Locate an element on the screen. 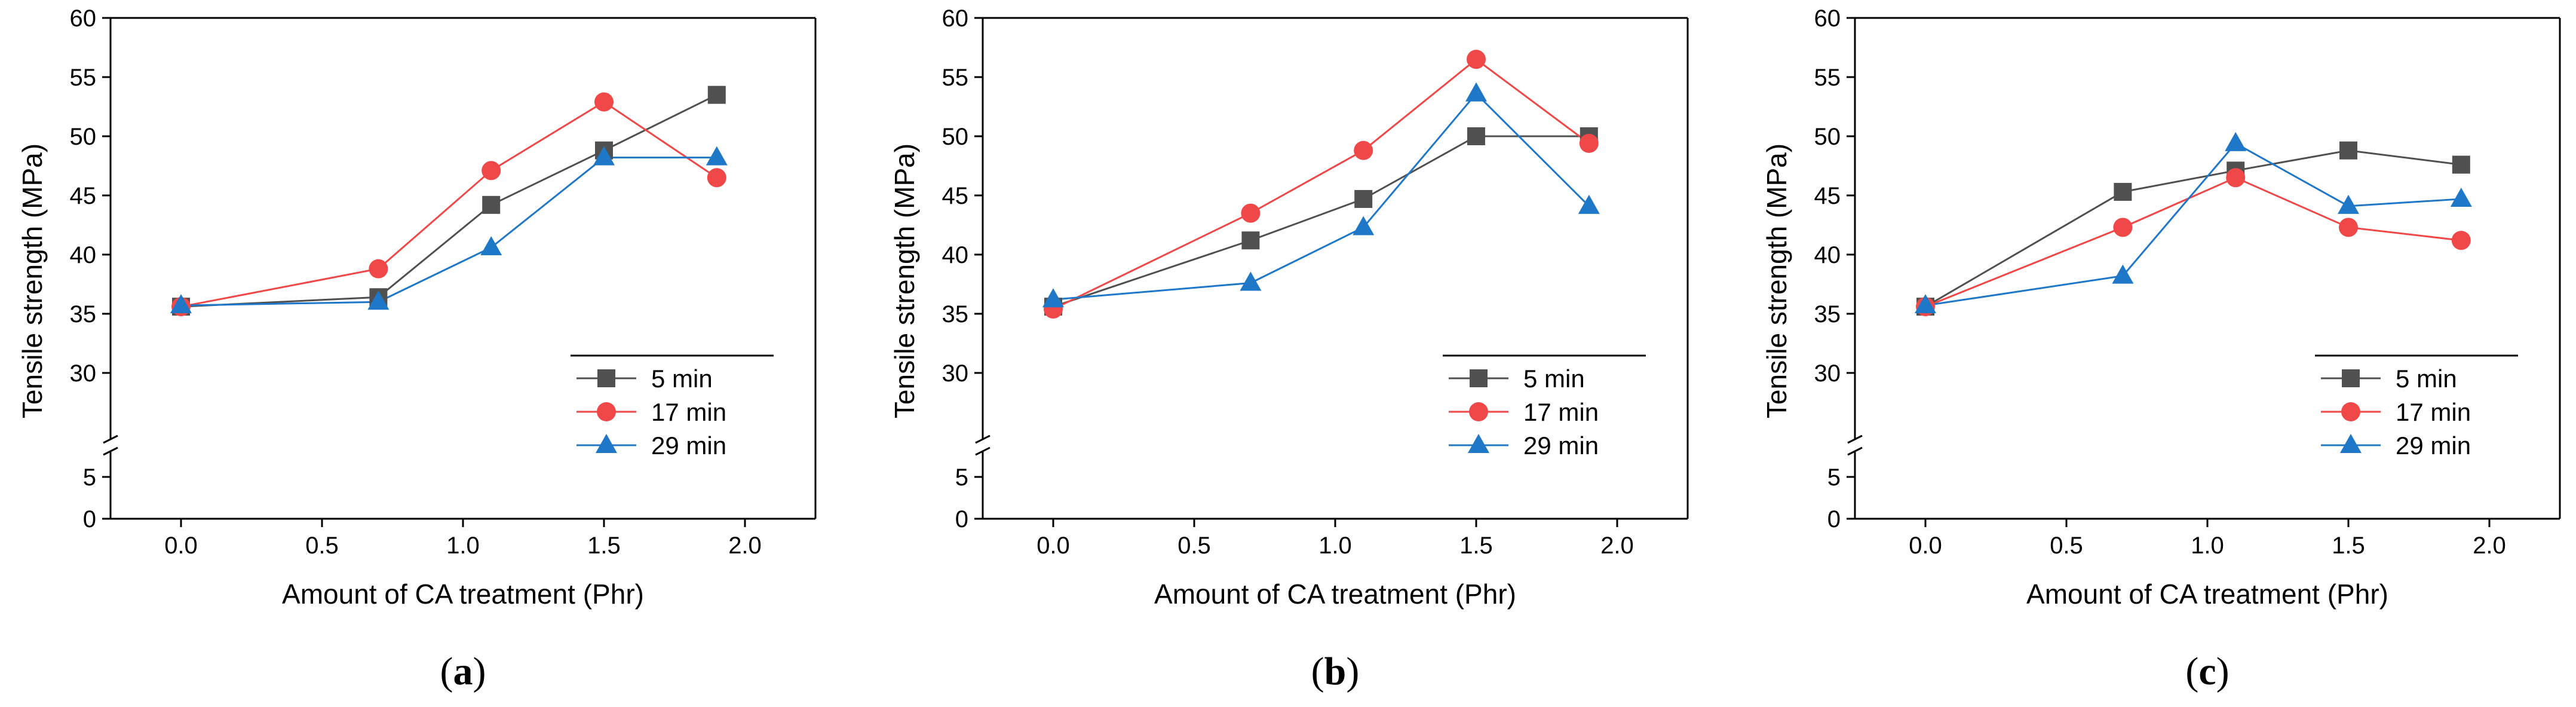 This screenshot has height=707, width=2576. series-line-5-min is located at coordinates (448, 201).